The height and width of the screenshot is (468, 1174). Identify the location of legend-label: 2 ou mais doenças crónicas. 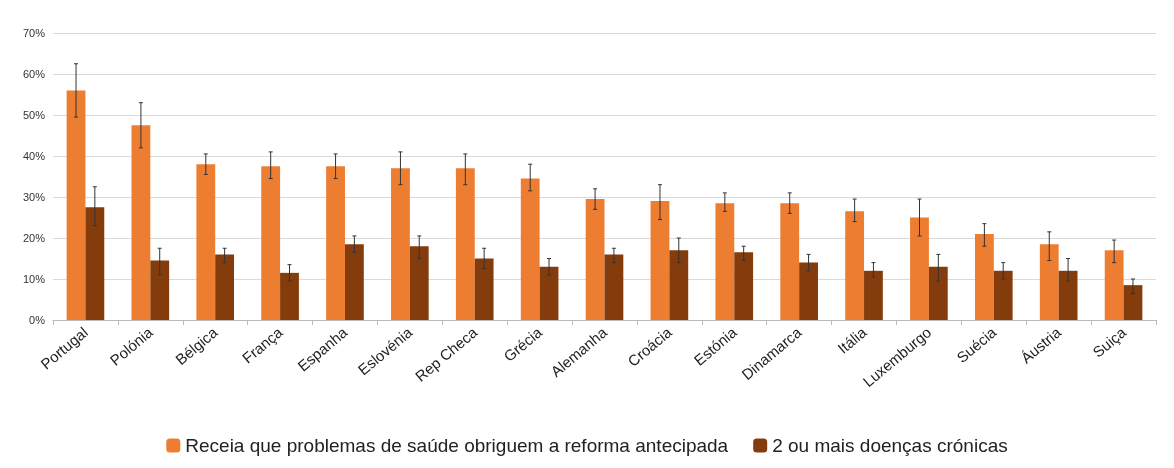
(890, 445).